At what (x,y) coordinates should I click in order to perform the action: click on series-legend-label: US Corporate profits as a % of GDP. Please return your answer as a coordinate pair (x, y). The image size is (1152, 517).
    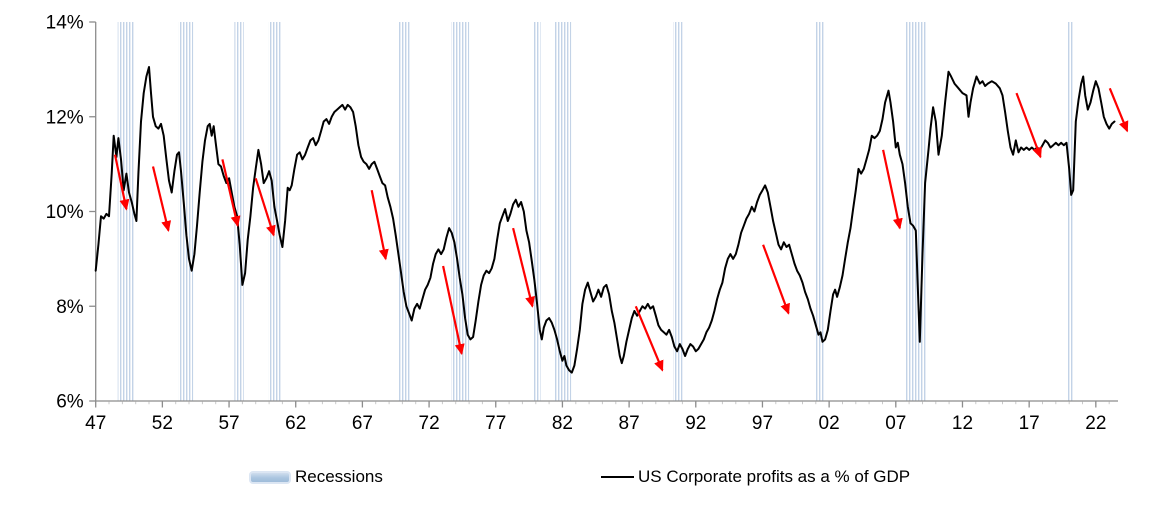
    Looking at the image, I should click on (774, 476).